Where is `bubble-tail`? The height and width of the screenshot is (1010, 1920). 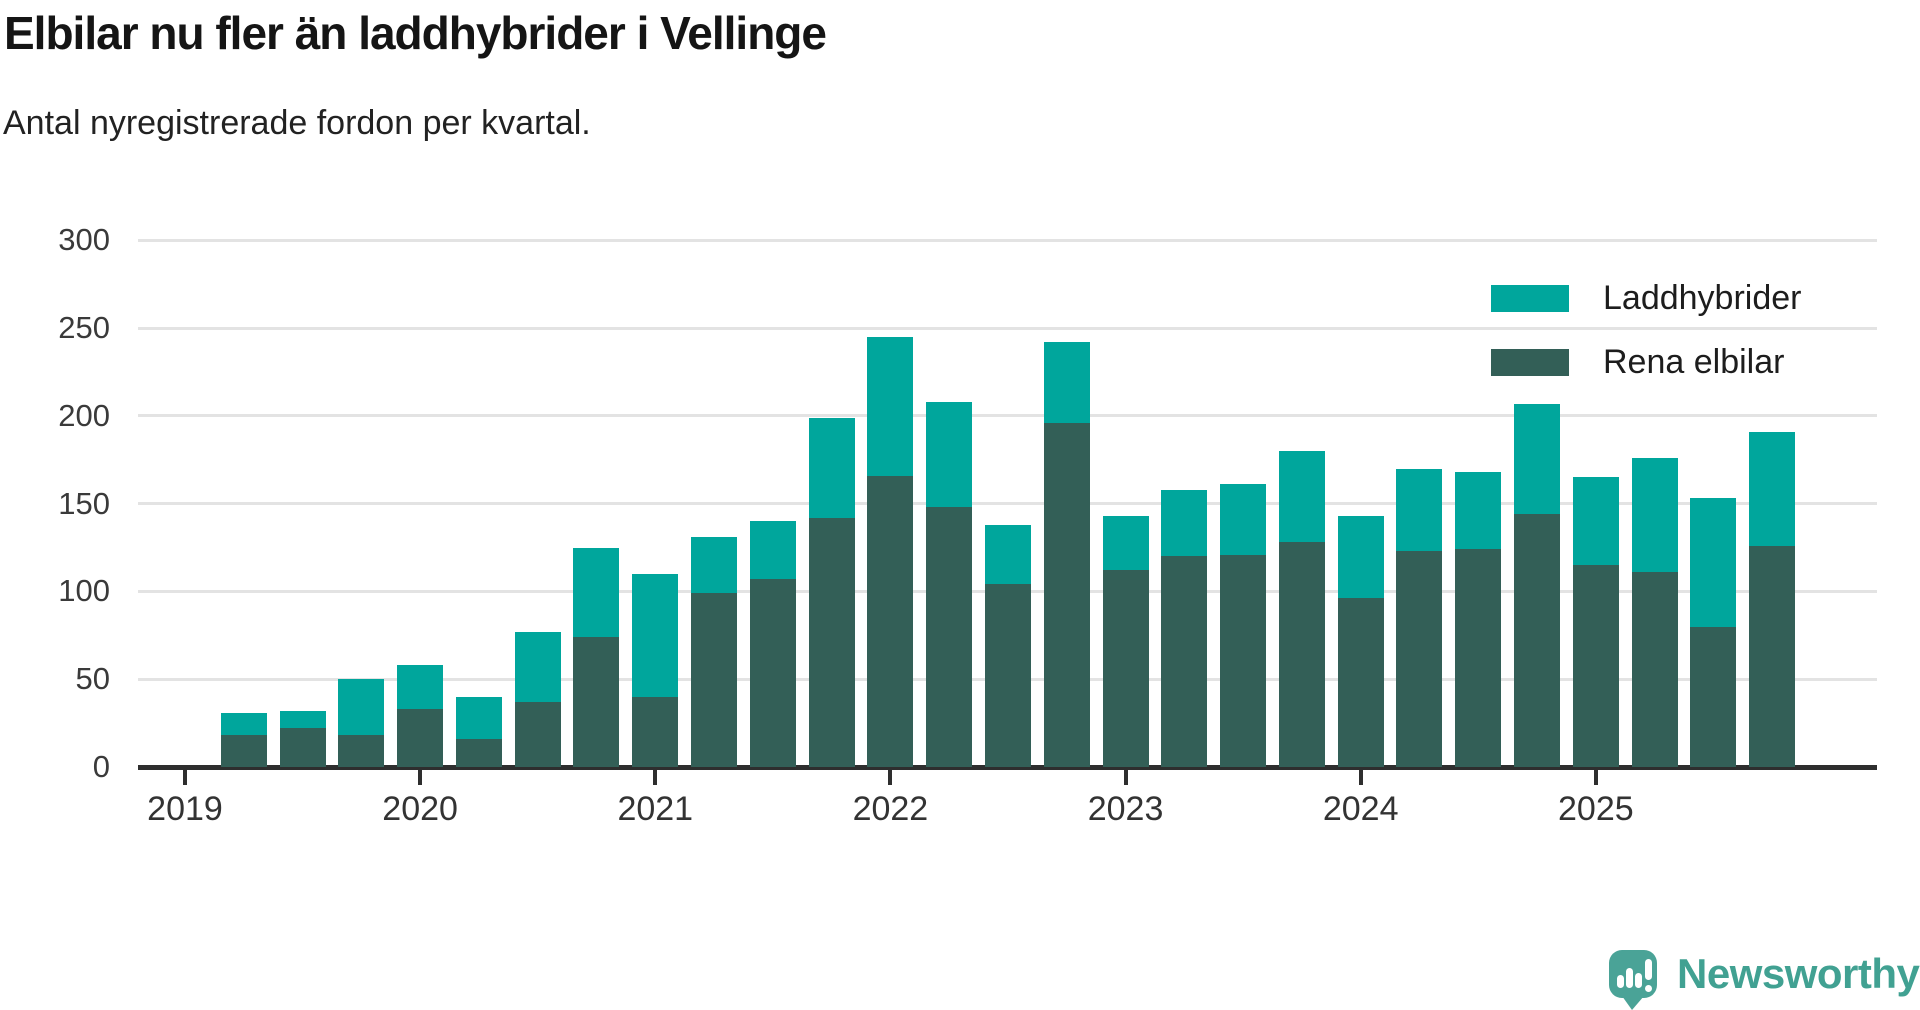 bubble-tail is located at coordinates (1633, 1003).